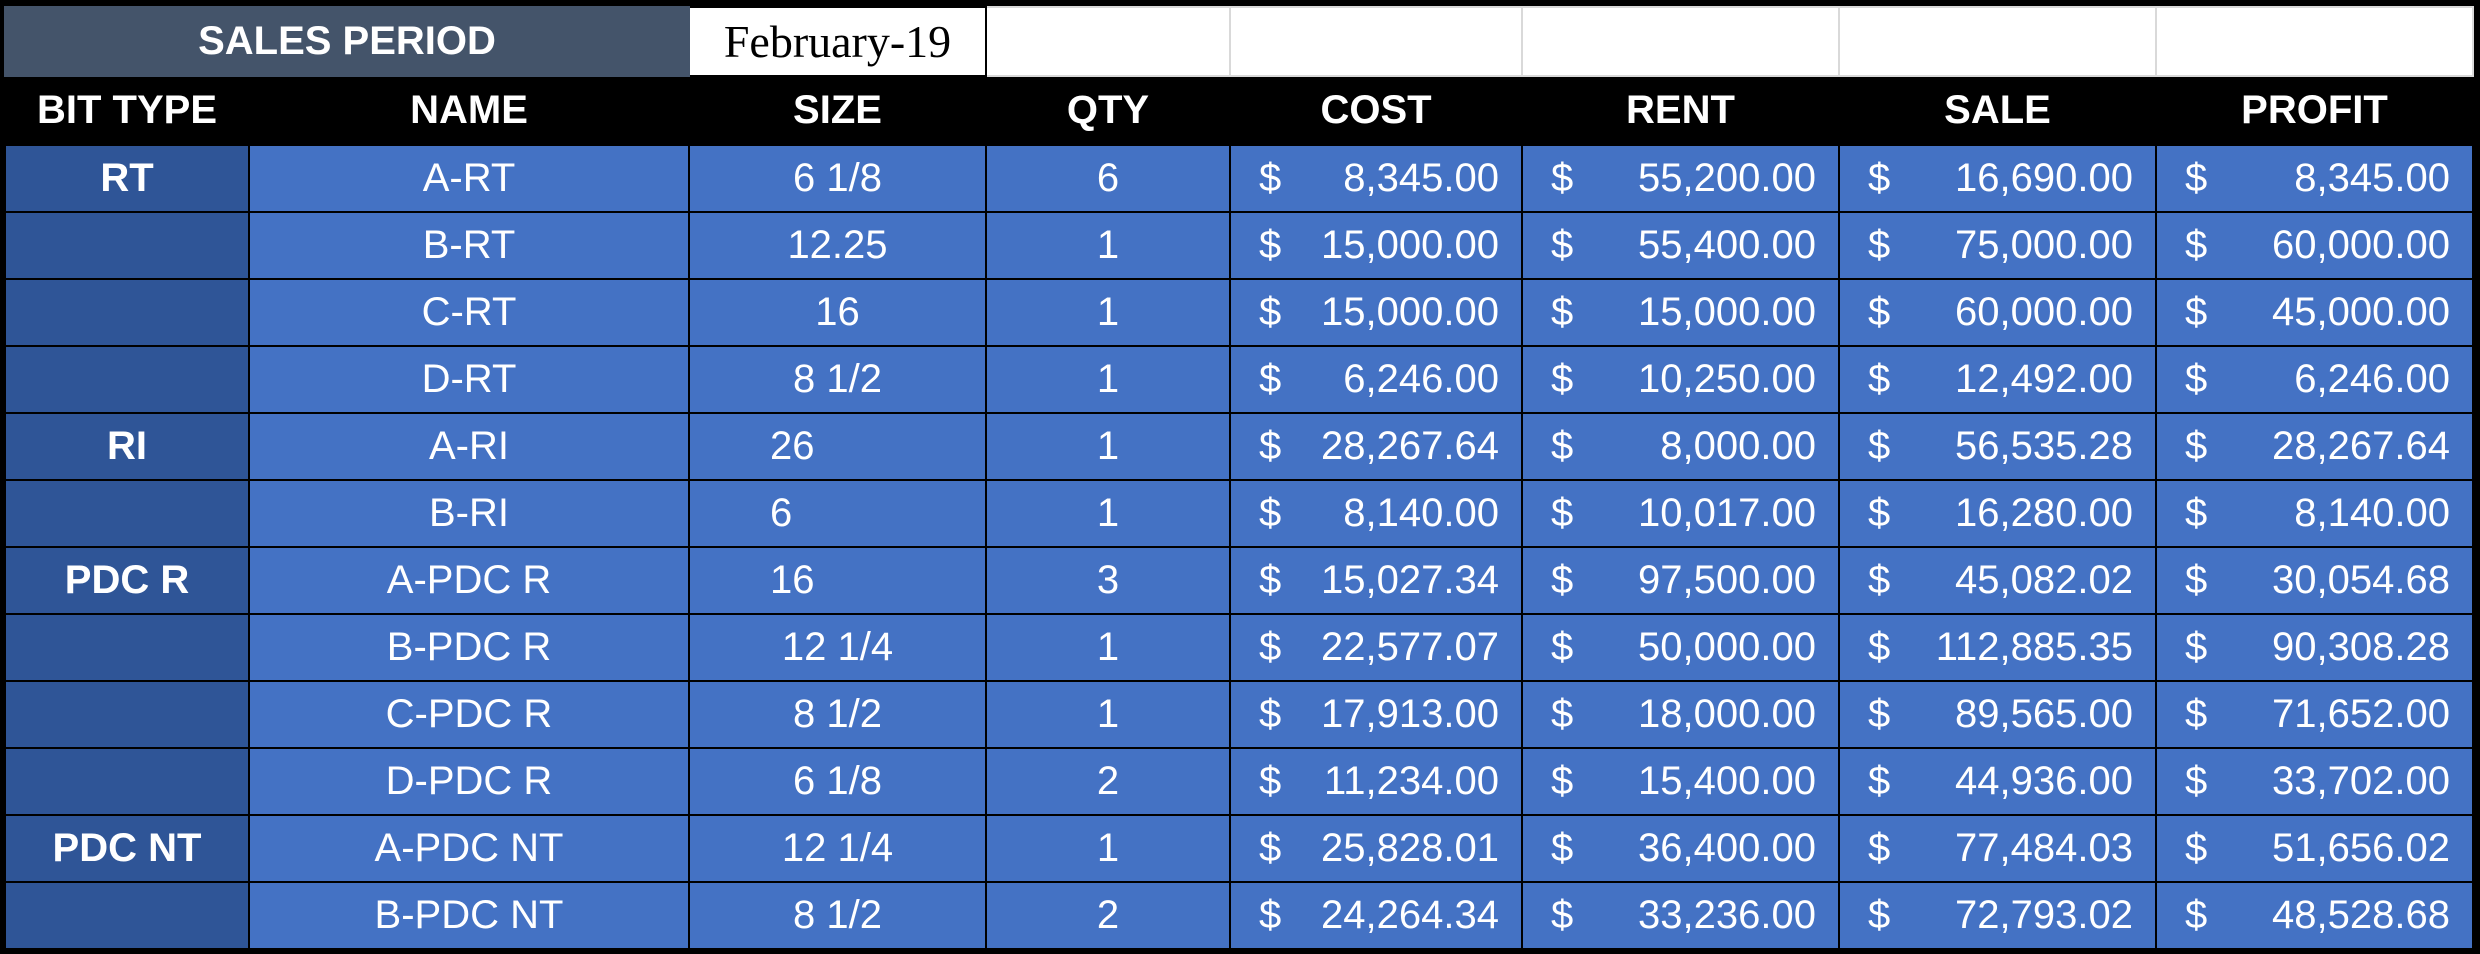 Image resolution: width=2480 pixels, height=954 pixels. What do you see at coordinates (837, 41) in the screenshot?
I see `sales-period-value: February-19` at bounding box center [837, 41].